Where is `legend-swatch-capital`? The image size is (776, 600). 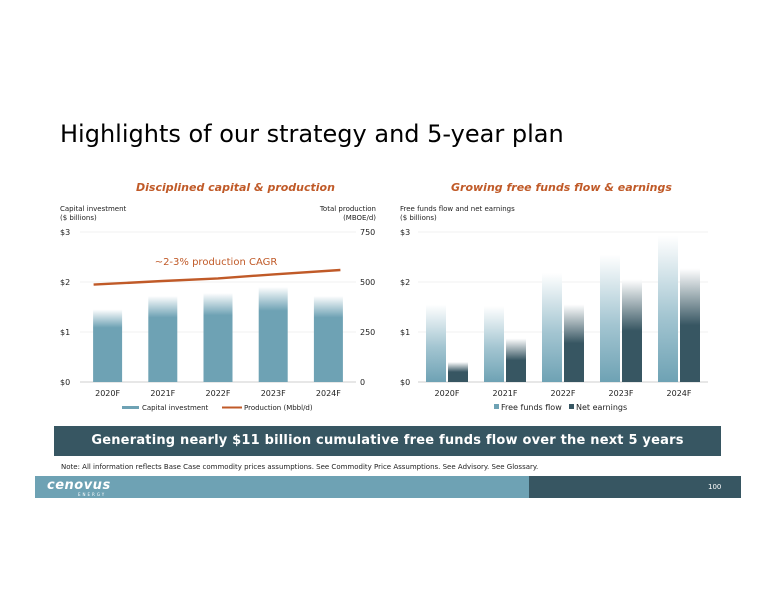
legend-swatch-capital is located at coordinates (130, 407).